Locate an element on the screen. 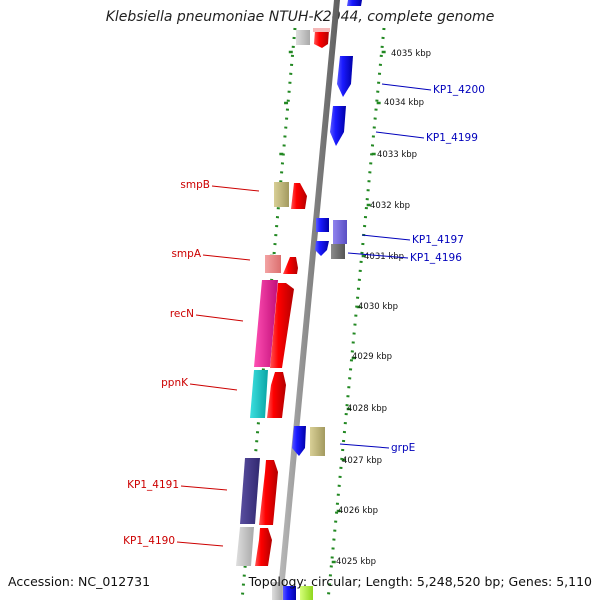 The height and width of the screenshot is (600, 600). leader-line-smpA is located at coordinates (226, 257).